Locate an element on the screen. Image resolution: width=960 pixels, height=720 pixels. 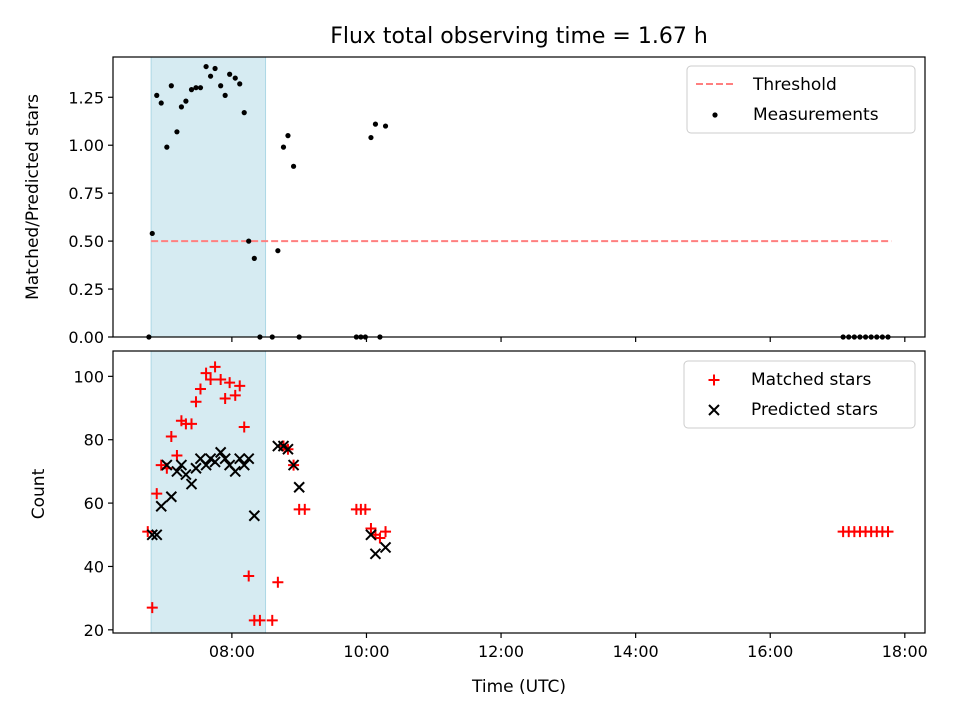
legend-threshold-label: Threshold is located at coordinates (794, 85).